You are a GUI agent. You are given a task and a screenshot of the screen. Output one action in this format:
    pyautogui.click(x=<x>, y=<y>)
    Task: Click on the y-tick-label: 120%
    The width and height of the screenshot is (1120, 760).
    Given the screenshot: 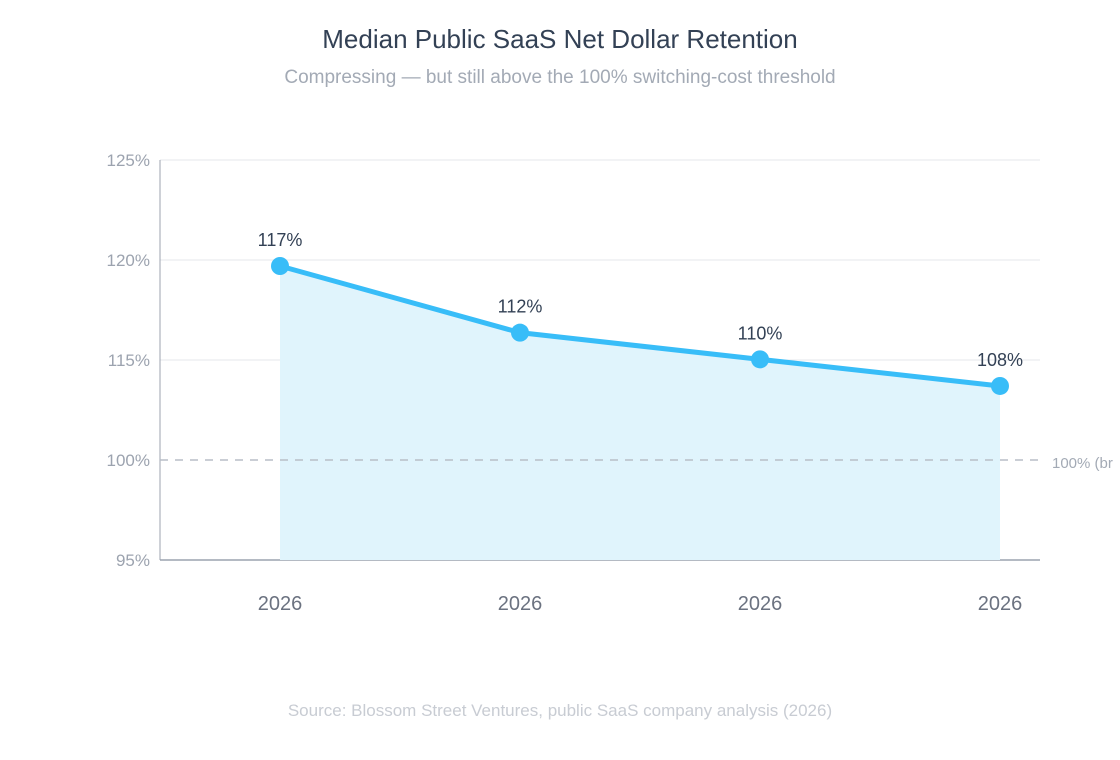 What is the action you would take?
    pyautogui.click(x=128, y=260)
    